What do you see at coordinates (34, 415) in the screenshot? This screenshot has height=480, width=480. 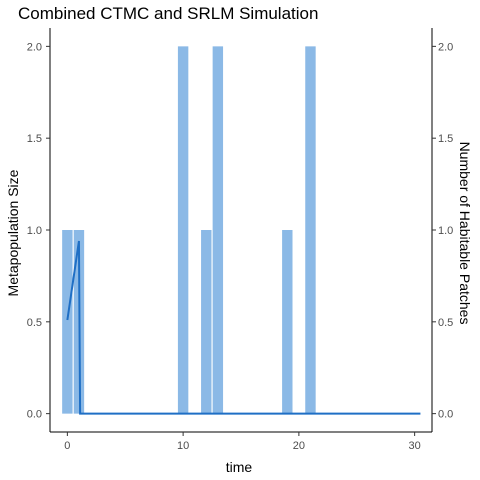 I see `y-tick-label-left: 0.0` at bounding box center [34, 415].